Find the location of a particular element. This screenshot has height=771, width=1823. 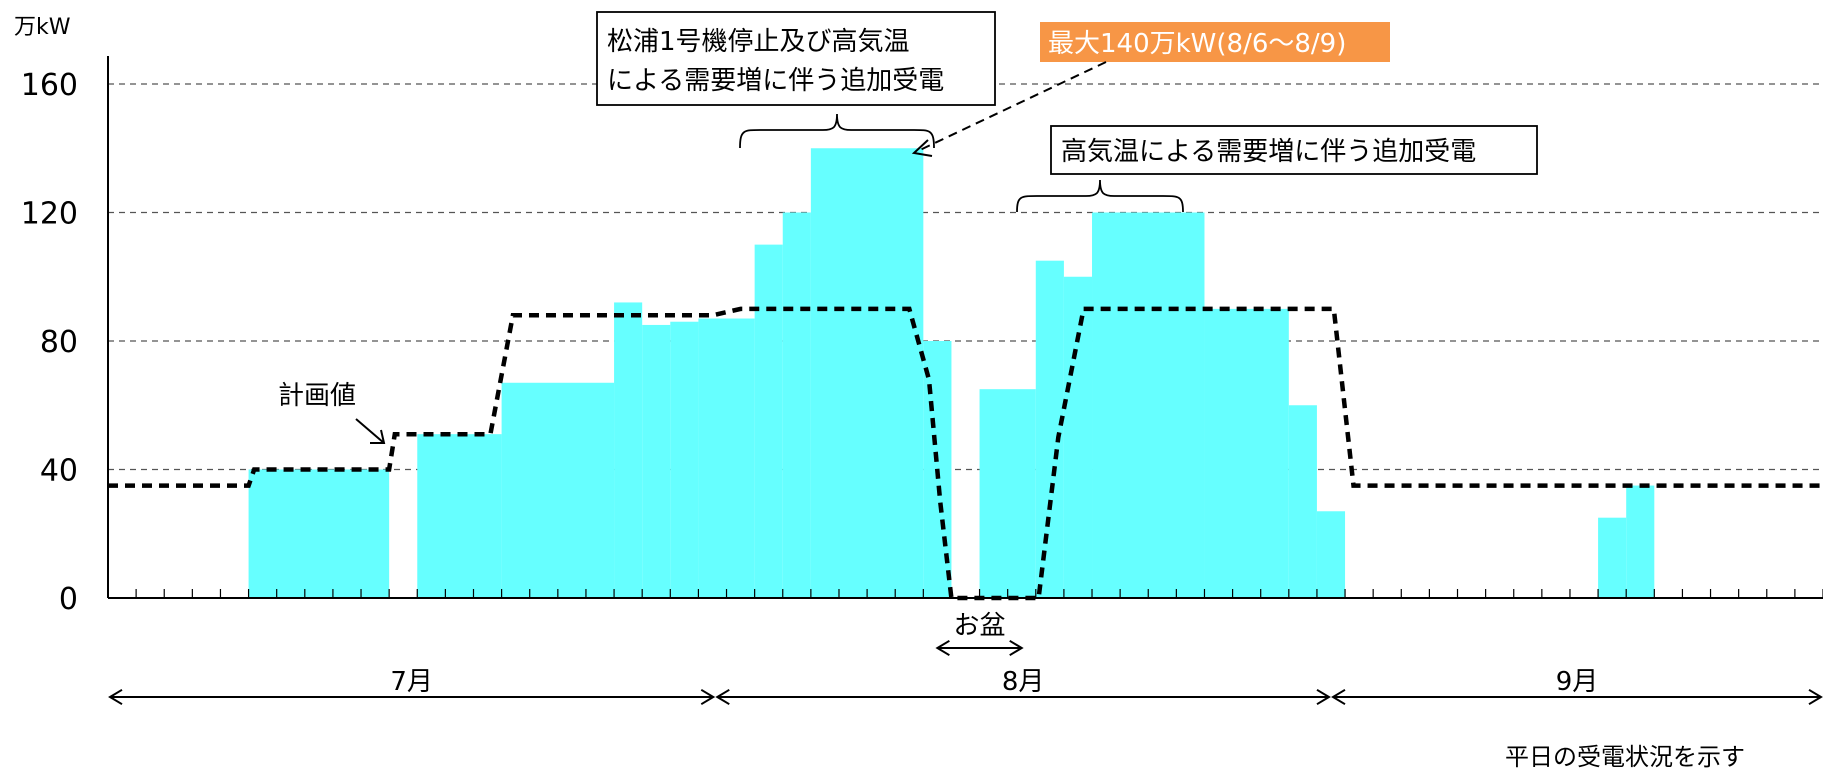

month-label: 7月 is located at coordinates (411, 682).